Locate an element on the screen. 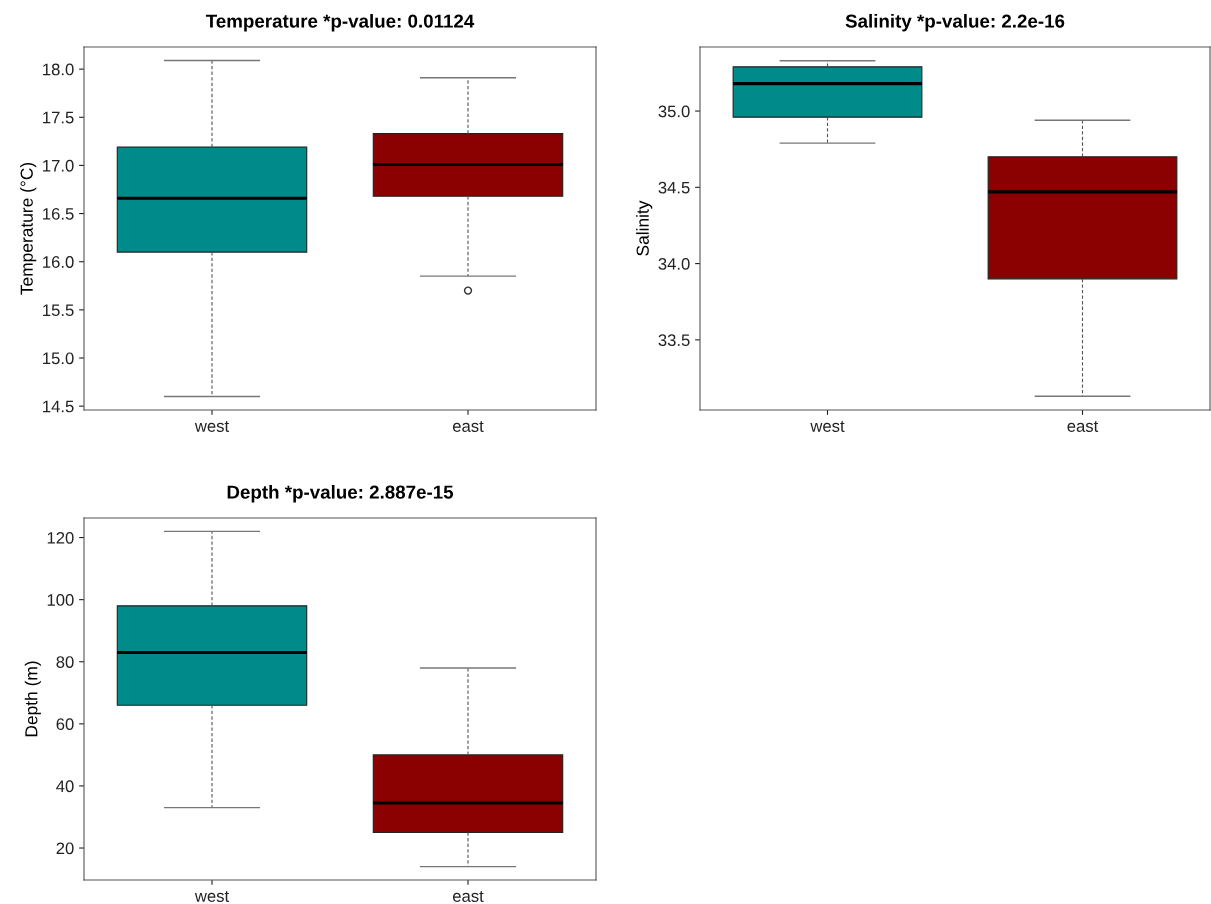 Image resolution: width=1211 pixels, height=904 pixels. chart-title: Temperature *p-value: 0.01124 is located at coordinates (340, 22).